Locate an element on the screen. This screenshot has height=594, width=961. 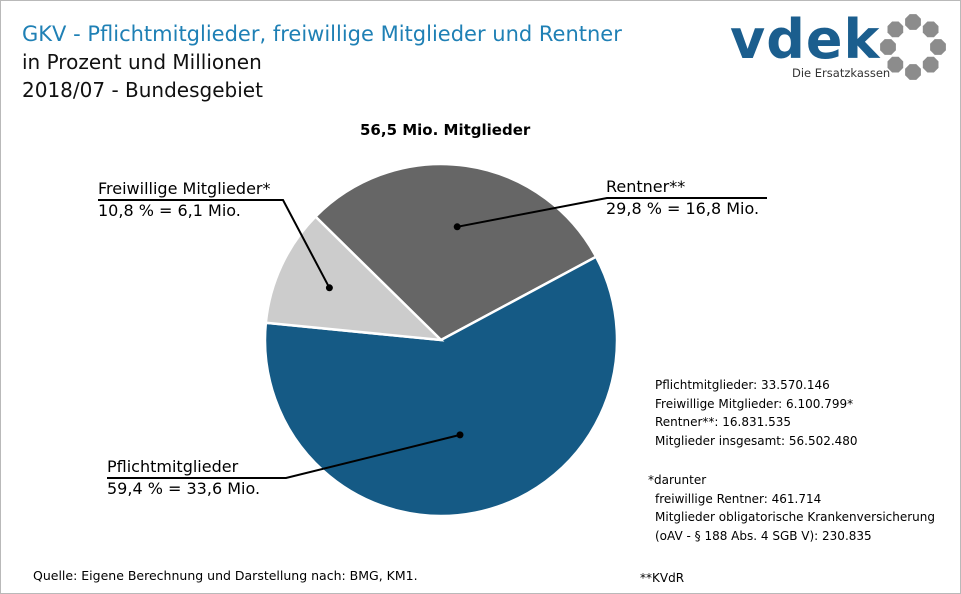
footnote-line: freiwillige Rentner: 461.714 is located at coordinates (738, 498).